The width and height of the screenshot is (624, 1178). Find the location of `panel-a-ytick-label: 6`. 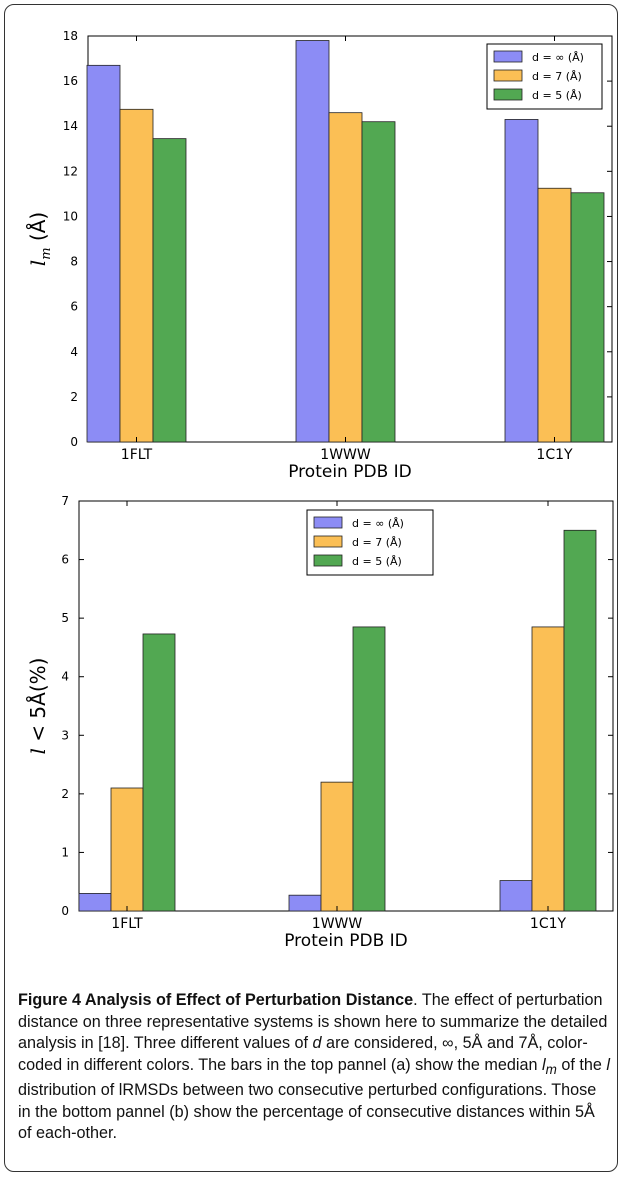

panel-a-ytick-label: 6 is located at coordinates (74, 307).